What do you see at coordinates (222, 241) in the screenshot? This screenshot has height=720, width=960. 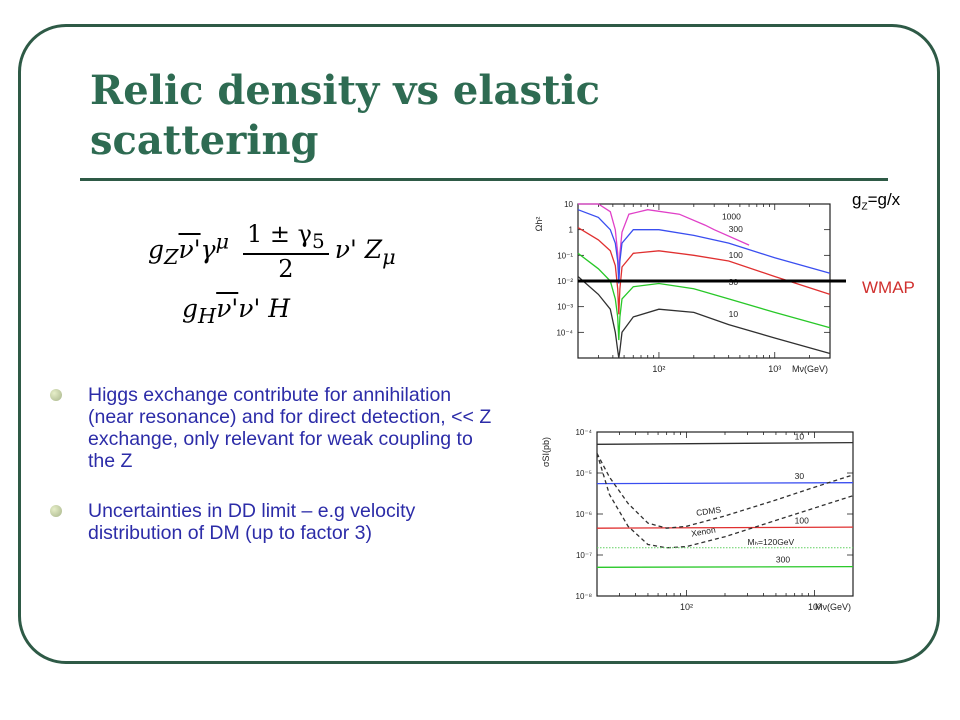 I see `eq1-gamma-sup: μ` at bounding box center [222, 241].